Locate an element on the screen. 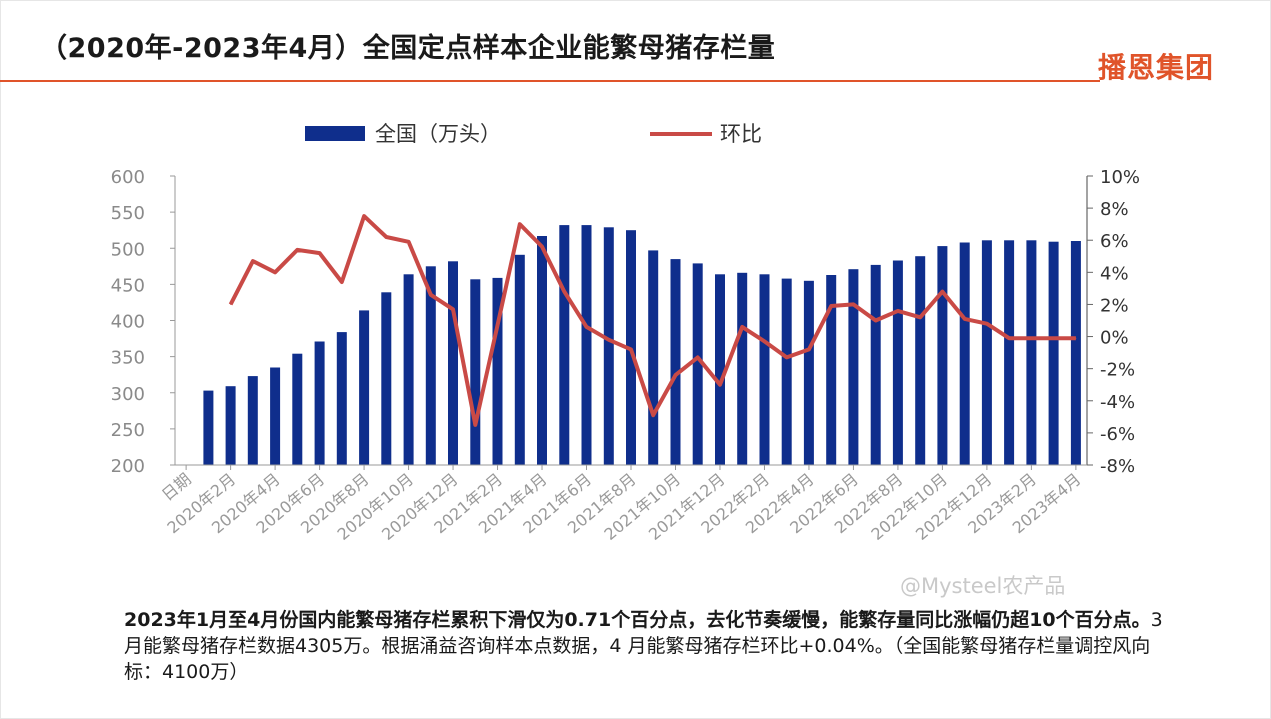 This screenshot has height=719, width=1271. bar-2020年9月 is located at coordinates (386, 378).